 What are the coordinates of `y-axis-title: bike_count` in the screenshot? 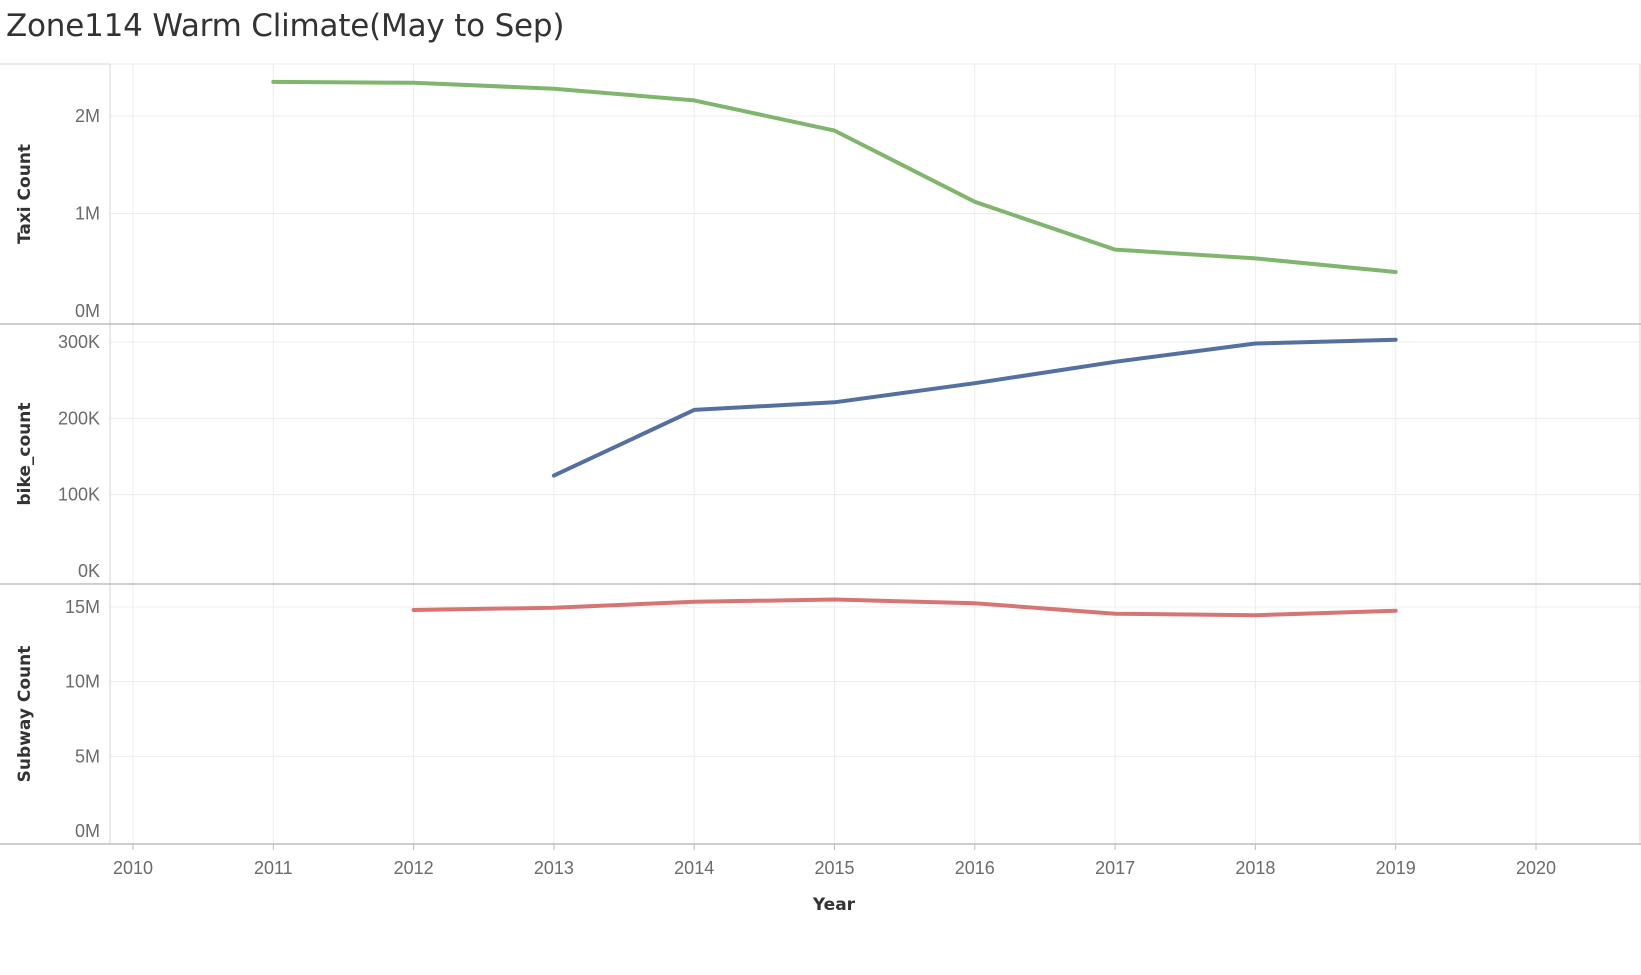 It's located at (25, 454).